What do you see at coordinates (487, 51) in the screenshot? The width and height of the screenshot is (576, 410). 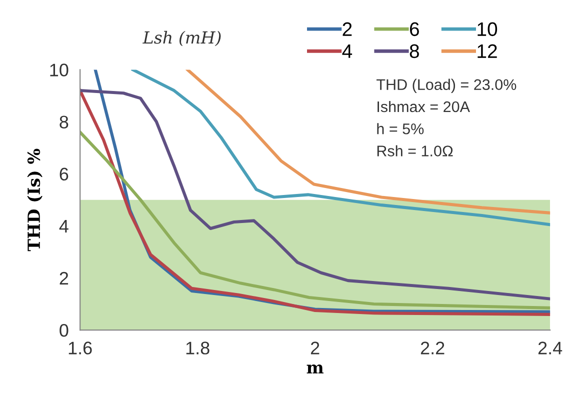 I see `legend-label: 12` at bounding box center [487, 51].